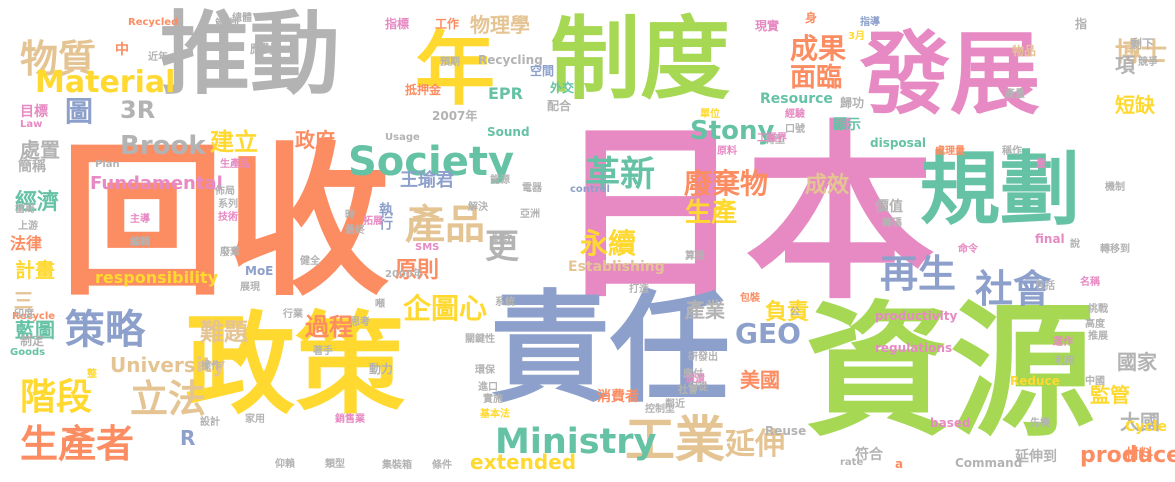 The height and width of the screenshot is (482, 1175). Describe the element at coordinates (1012, 151) in the screenshot. I see `cloud-word: 稱作` at that location.